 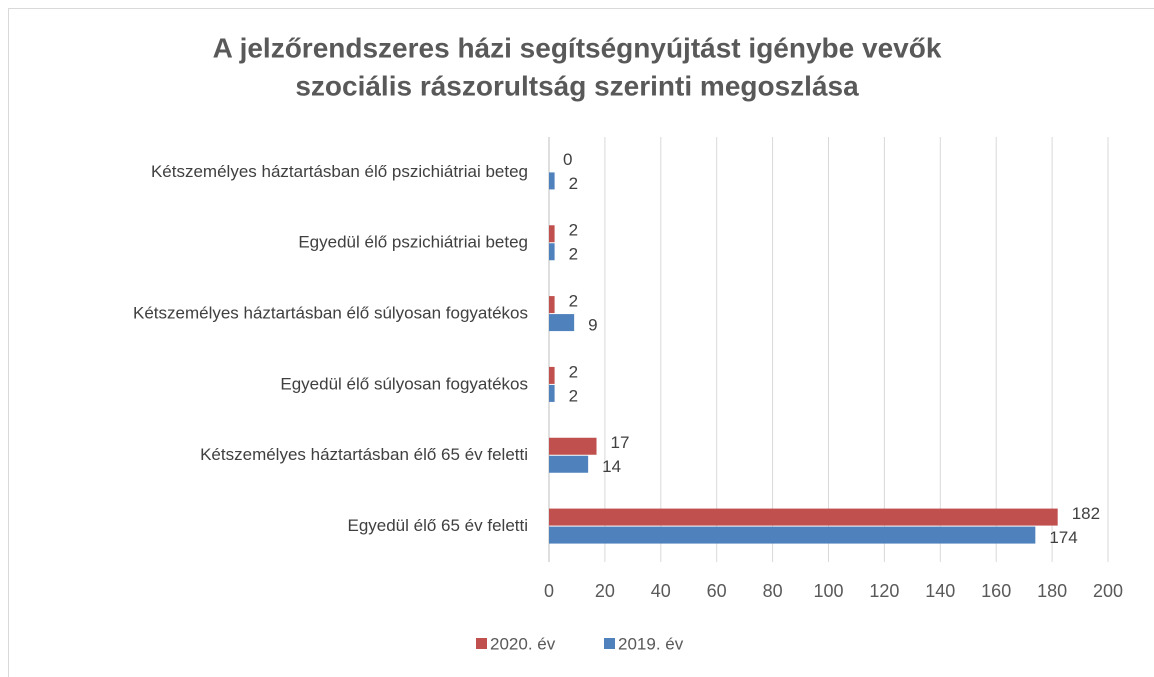 What do you see at coordinates (567, 159) in the screenshot?
I see `value-label: 0` at bounding box center [567, 159].